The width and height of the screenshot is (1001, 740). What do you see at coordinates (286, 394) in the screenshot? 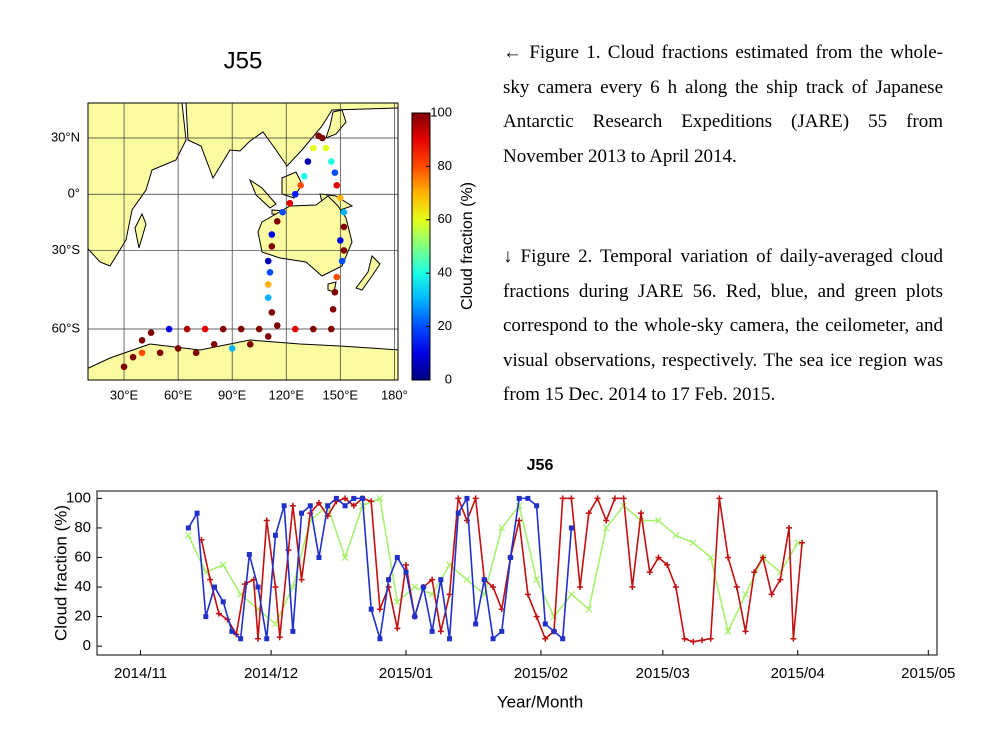
I see `x-tick-label: 120°E` at bounding box center [286, 394].